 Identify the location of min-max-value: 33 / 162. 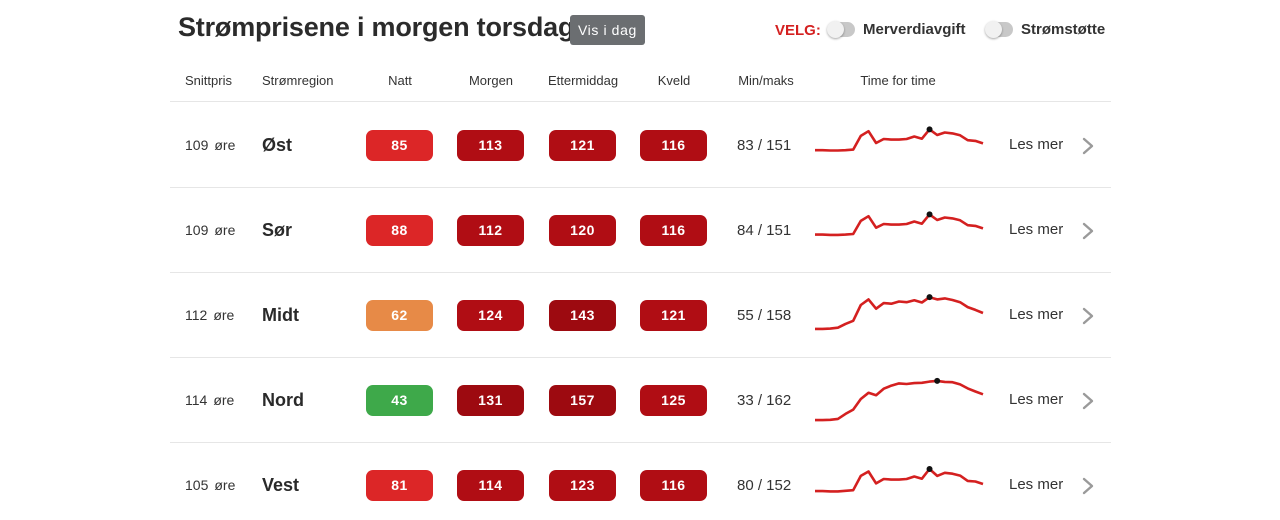
(764, 400).